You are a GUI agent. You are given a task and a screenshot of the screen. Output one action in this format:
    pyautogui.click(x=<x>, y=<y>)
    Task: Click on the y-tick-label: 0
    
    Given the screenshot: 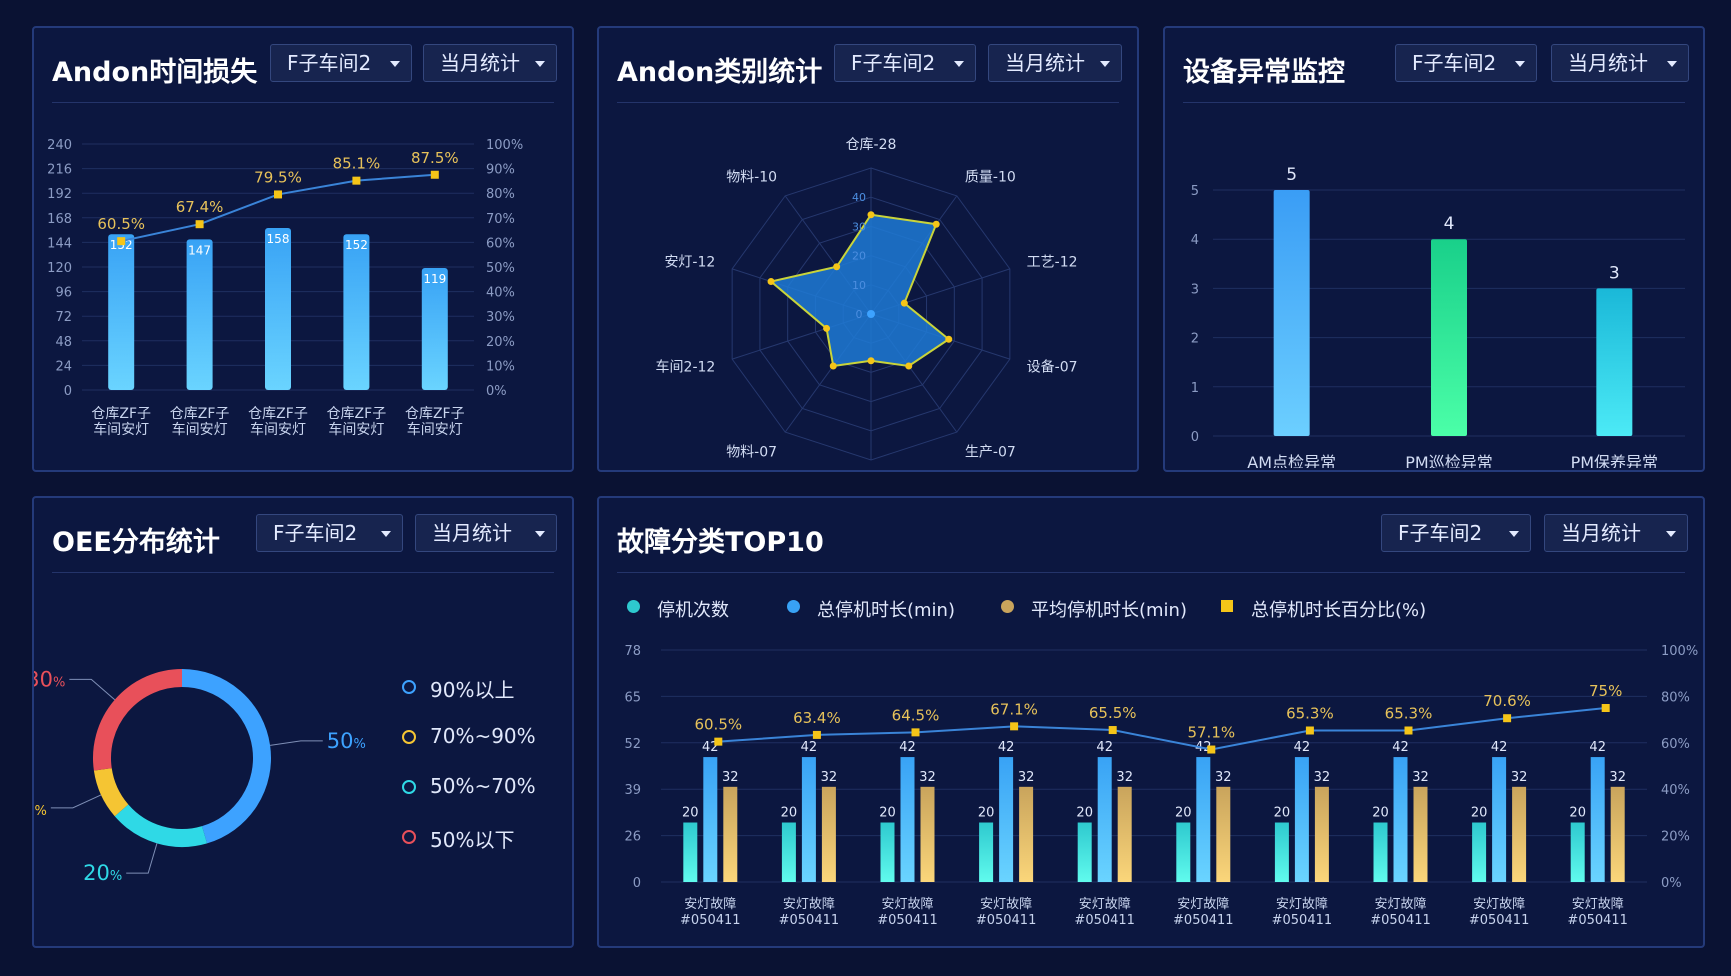 What is the action you would take?
    pyautogui.click(x=637, y=883)
    